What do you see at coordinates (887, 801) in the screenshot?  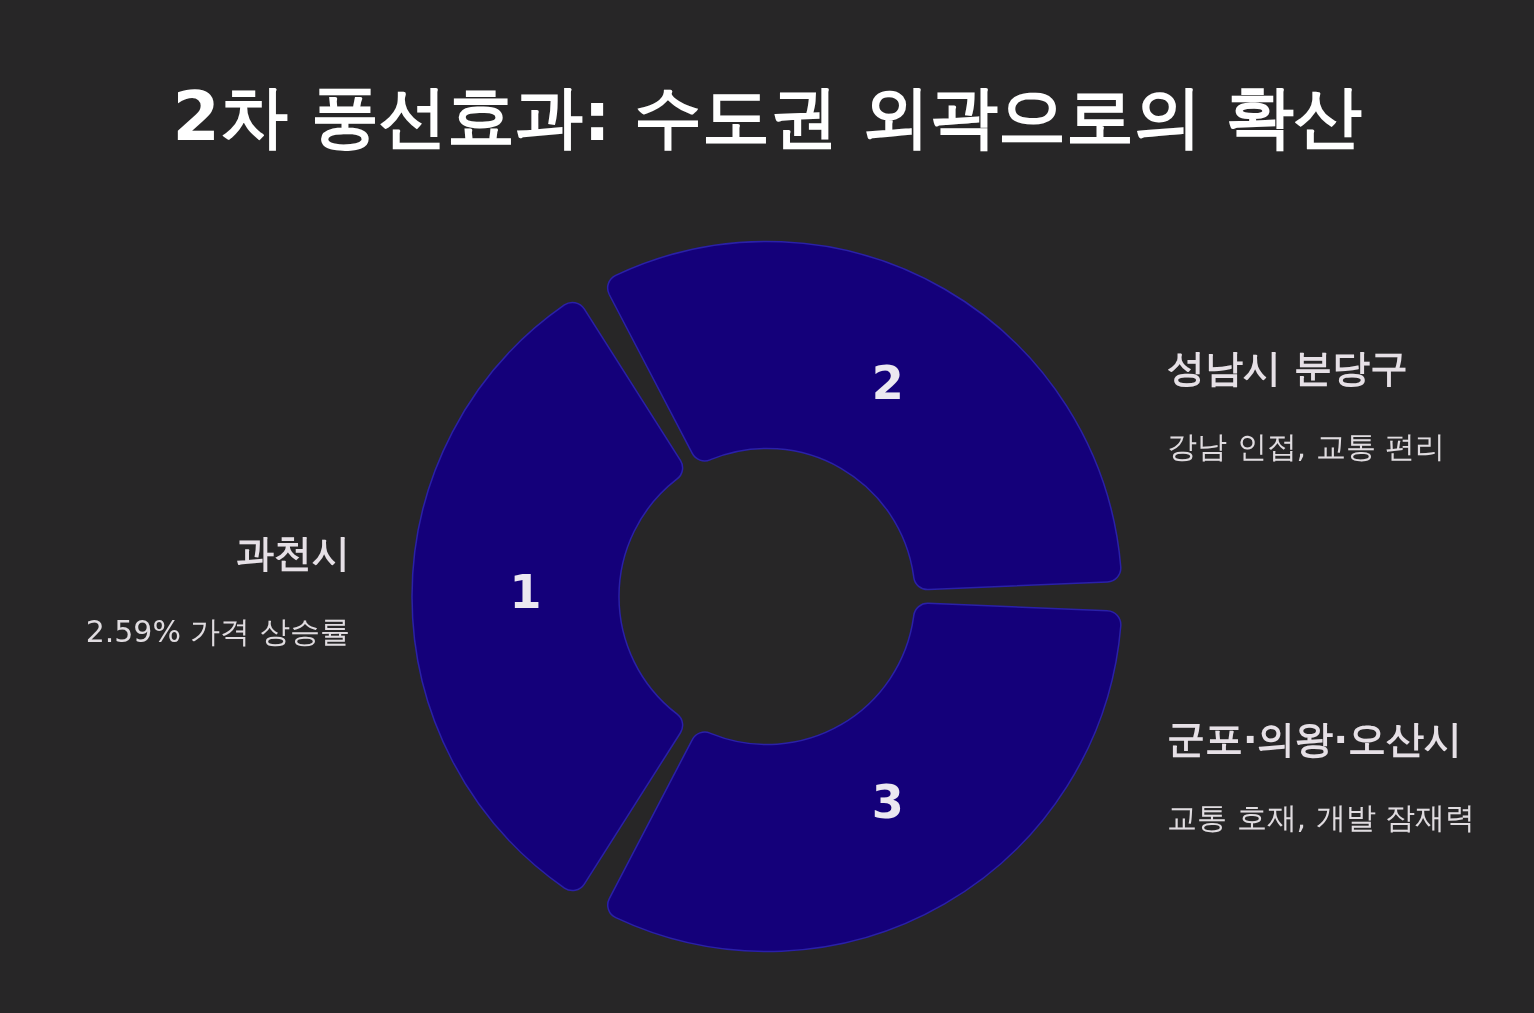 I see `text: 3` at bounding box center [887, 801].